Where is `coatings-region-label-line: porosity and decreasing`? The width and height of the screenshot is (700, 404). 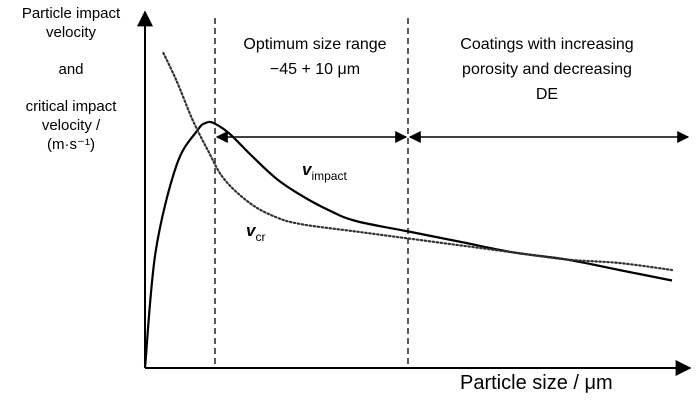
coatings-region-label-line: porosity and decreasing is located at coordinates (547, 69).